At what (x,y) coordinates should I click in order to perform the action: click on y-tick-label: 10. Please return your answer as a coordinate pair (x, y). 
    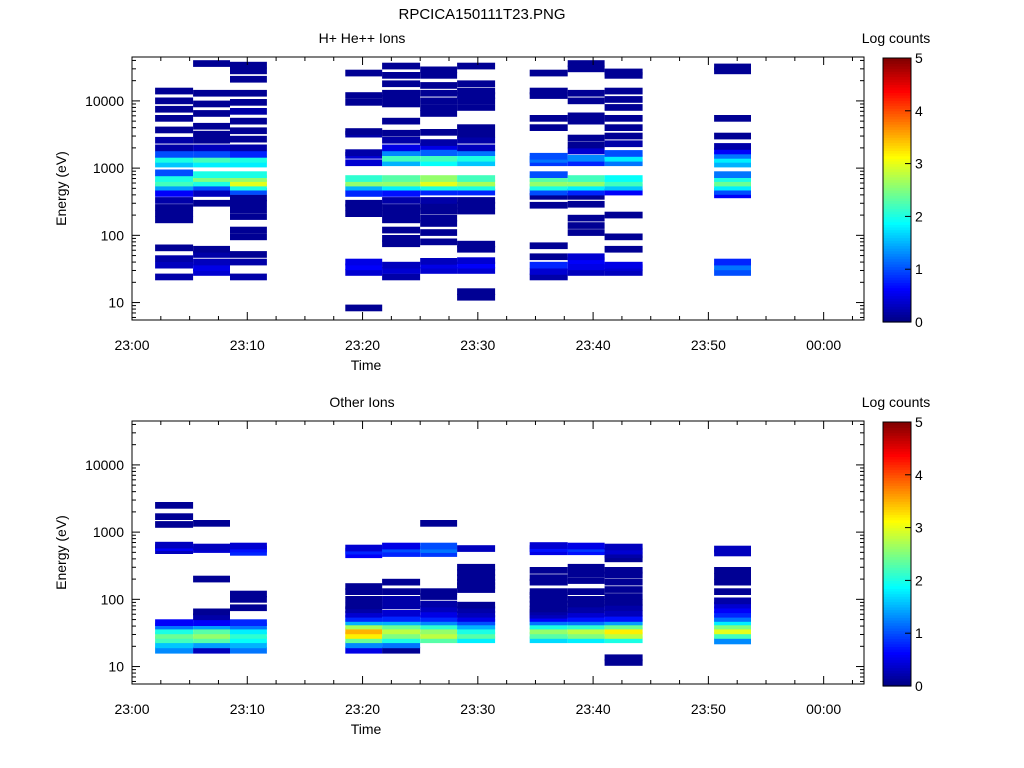
    Looking at the image, I should click on (116, 303).